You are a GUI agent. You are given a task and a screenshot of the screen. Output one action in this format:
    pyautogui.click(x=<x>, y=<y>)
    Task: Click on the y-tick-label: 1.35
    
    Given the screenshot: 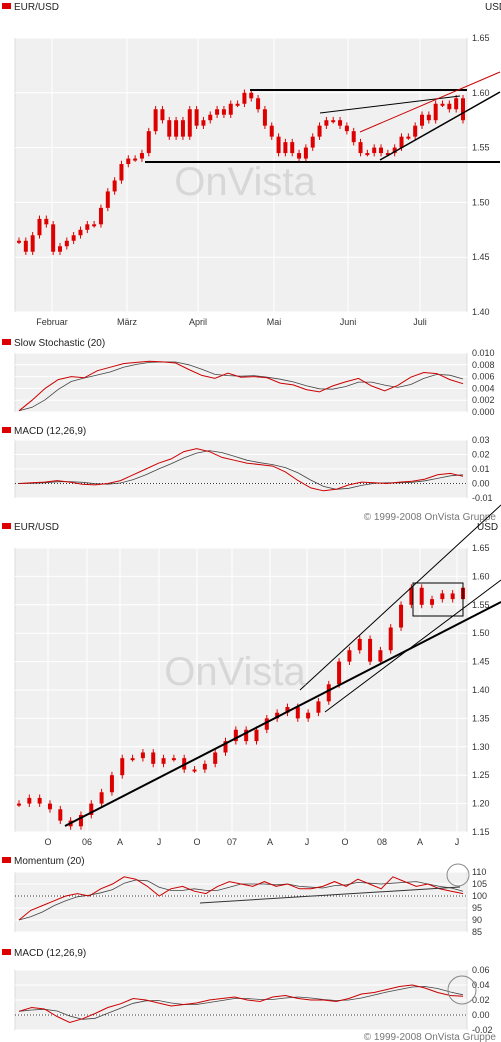 What is the action you would take?
    pyautogui.click(x=481, y=718)
    